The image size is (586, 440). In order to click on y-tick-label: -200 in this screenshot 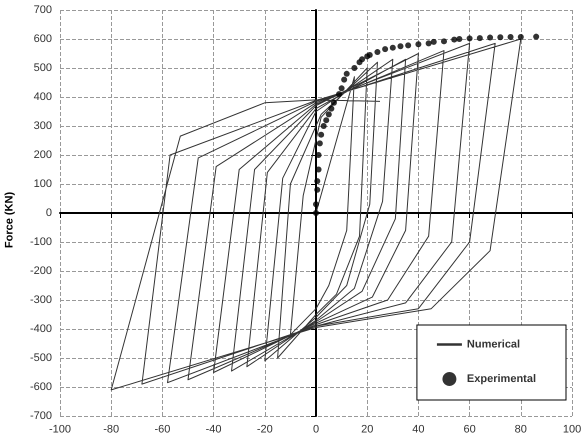, I will do `click(41, 271)`.